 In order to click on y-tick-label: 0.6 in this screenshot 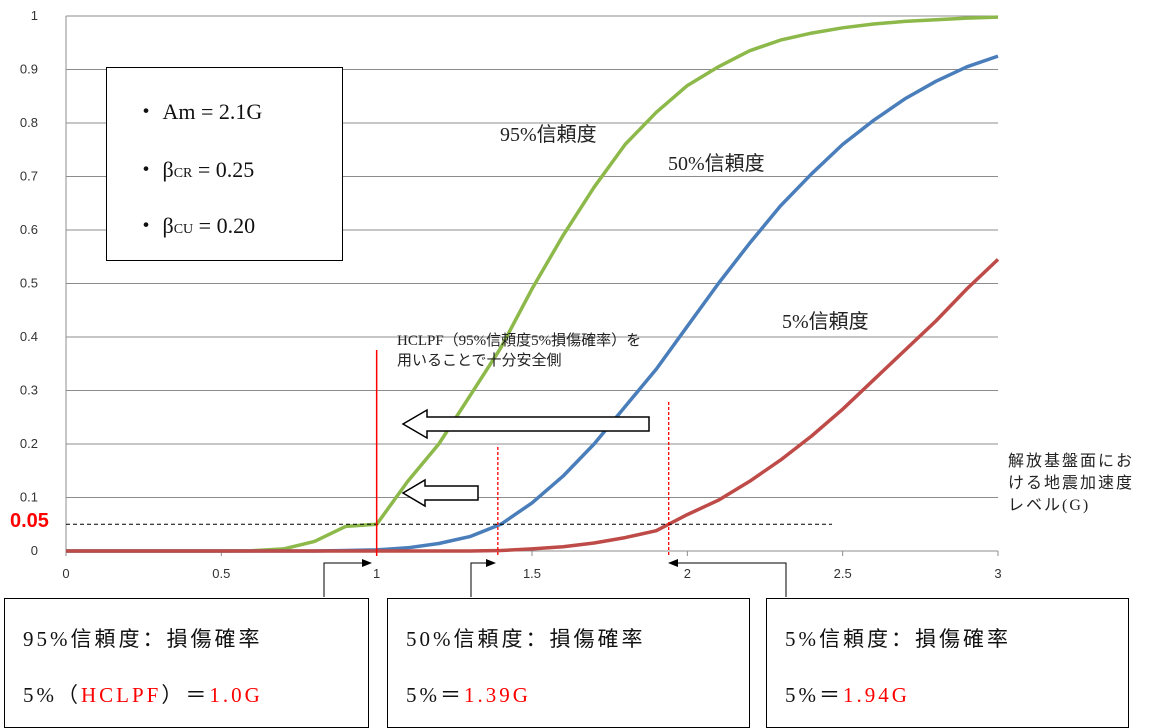, I will do `click(29, 229)`.